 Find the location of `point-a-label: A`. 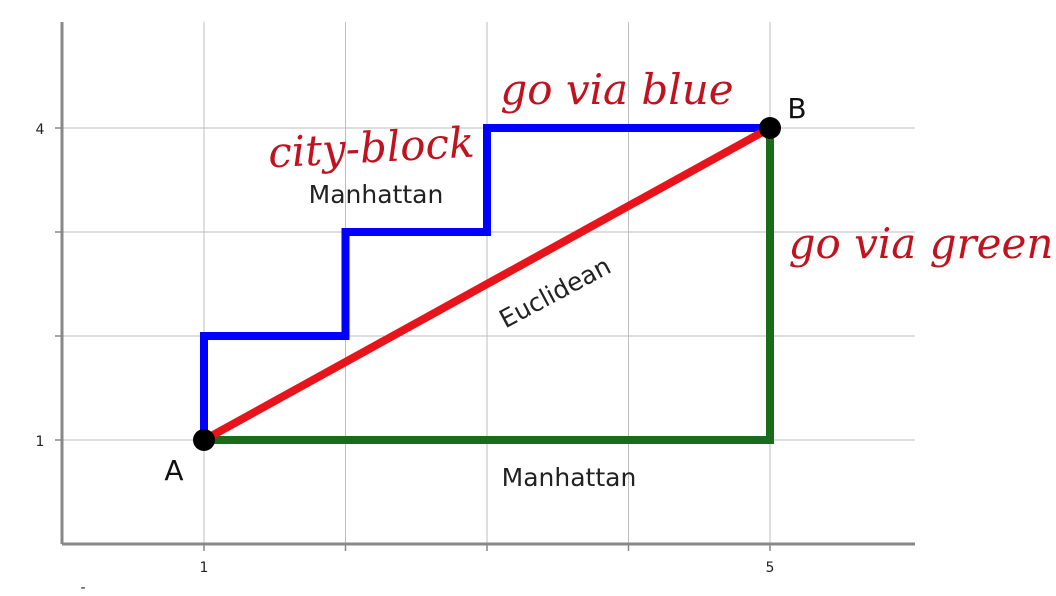

point-a-label: A is located at coordinates (173, 470).